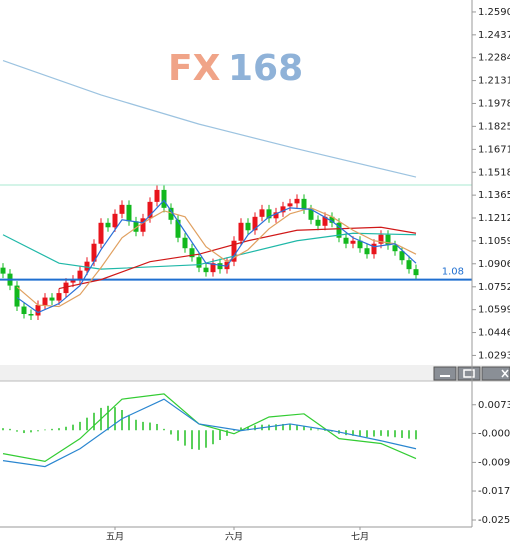 This screenshot has width=510, height=557. Describe the element at coordinates (494, 355) in the screenshot. I see `y-tick-label: 1.0293` at that location.